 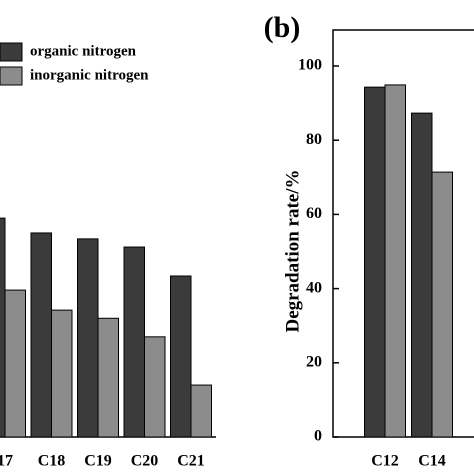 What do you see at coordinates (52, 461) in the screenshot?
I see `x-tick-label: C18` at bounding box center [52, 461].